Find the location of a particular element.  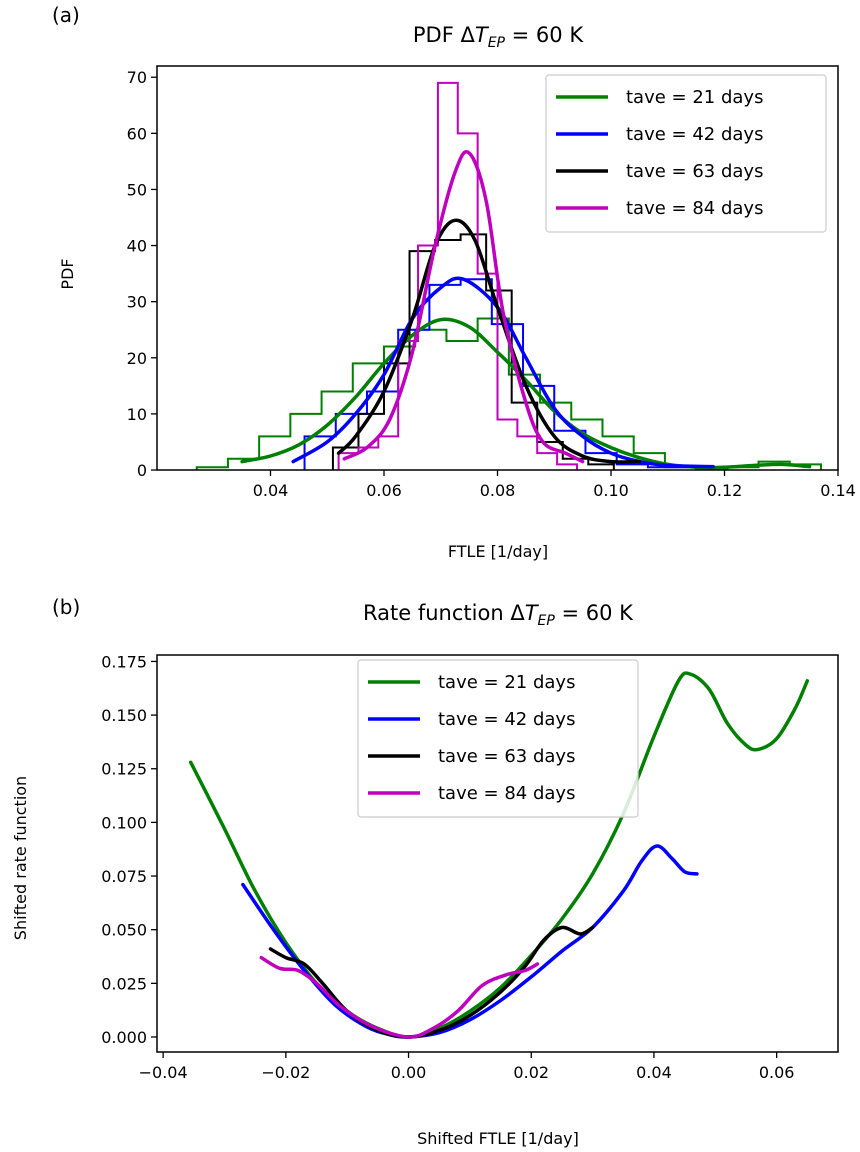

y-tick-label: 30 is located at coordinates (137, 302).